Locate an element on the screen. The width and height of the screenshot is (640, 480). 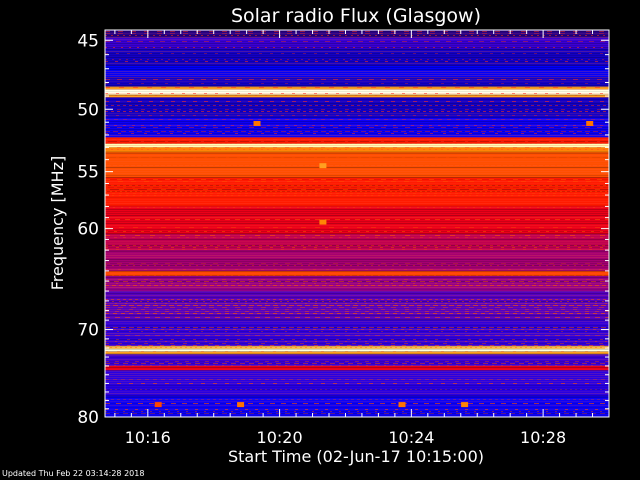
updated-timestamp: Updated Thu Feb 22 03:14:28 2018 is located at coordinates (73, 473).